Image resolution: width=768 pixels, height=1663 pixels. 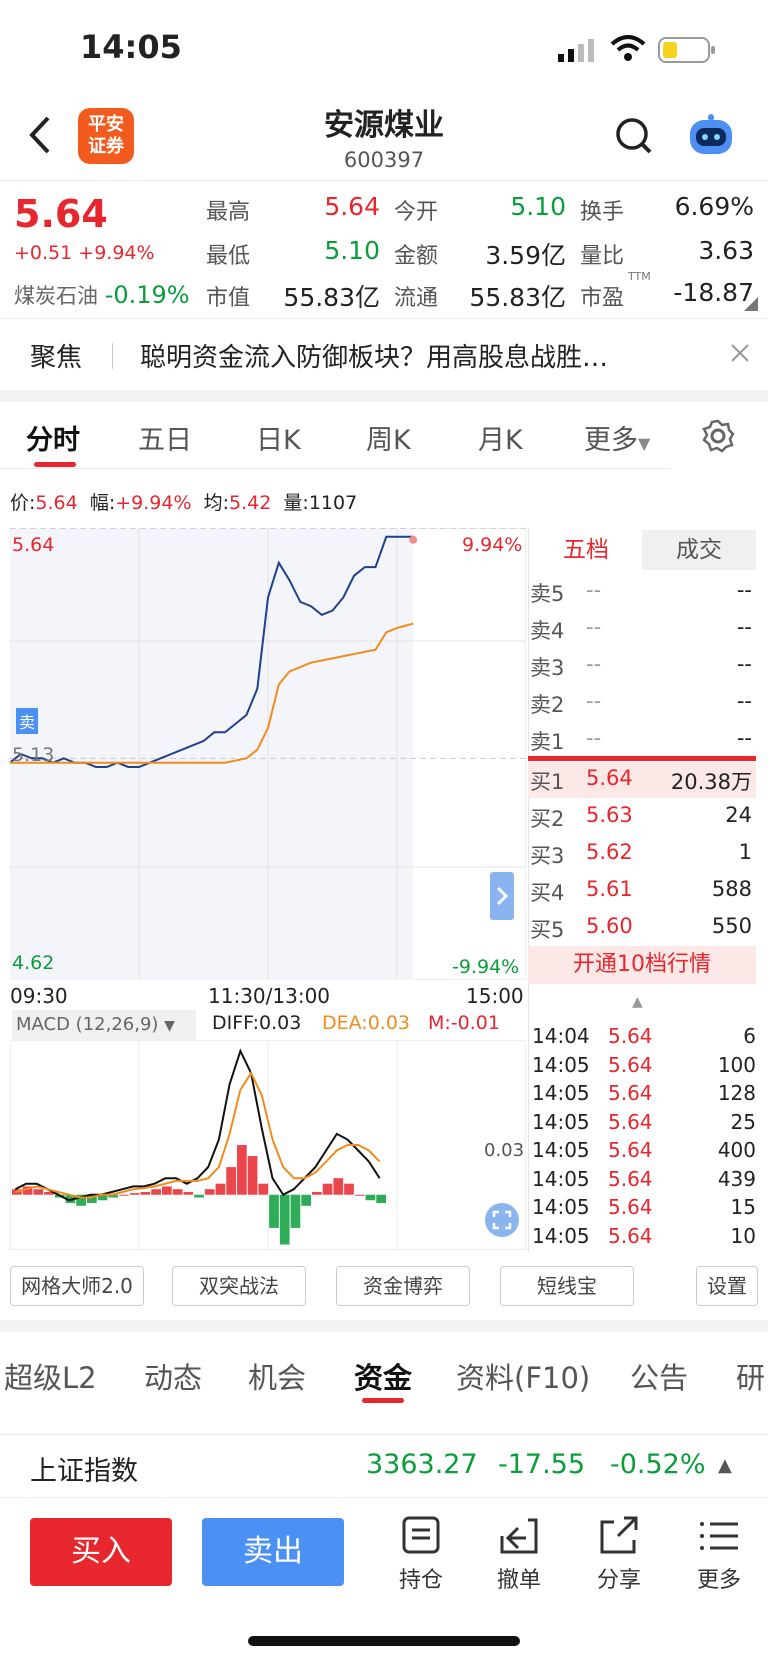 What do you see at coordinates (273, 1552) in the screenshot?
I see `sell-button: 卖出` at bounding box center [273, 1552].